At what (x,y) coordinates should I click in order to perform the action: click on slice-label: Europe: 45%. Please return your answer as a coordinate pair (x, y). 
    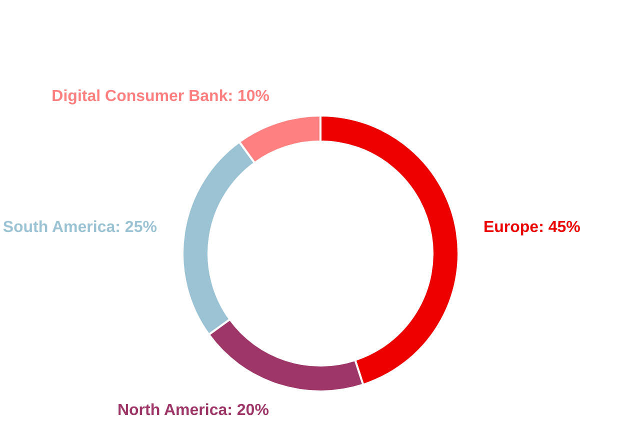
    Looking at the image, I should click on (531, 227).